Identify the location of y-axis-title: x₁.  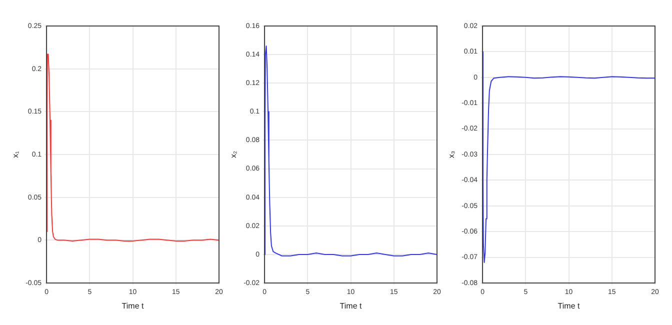
(15, 154).